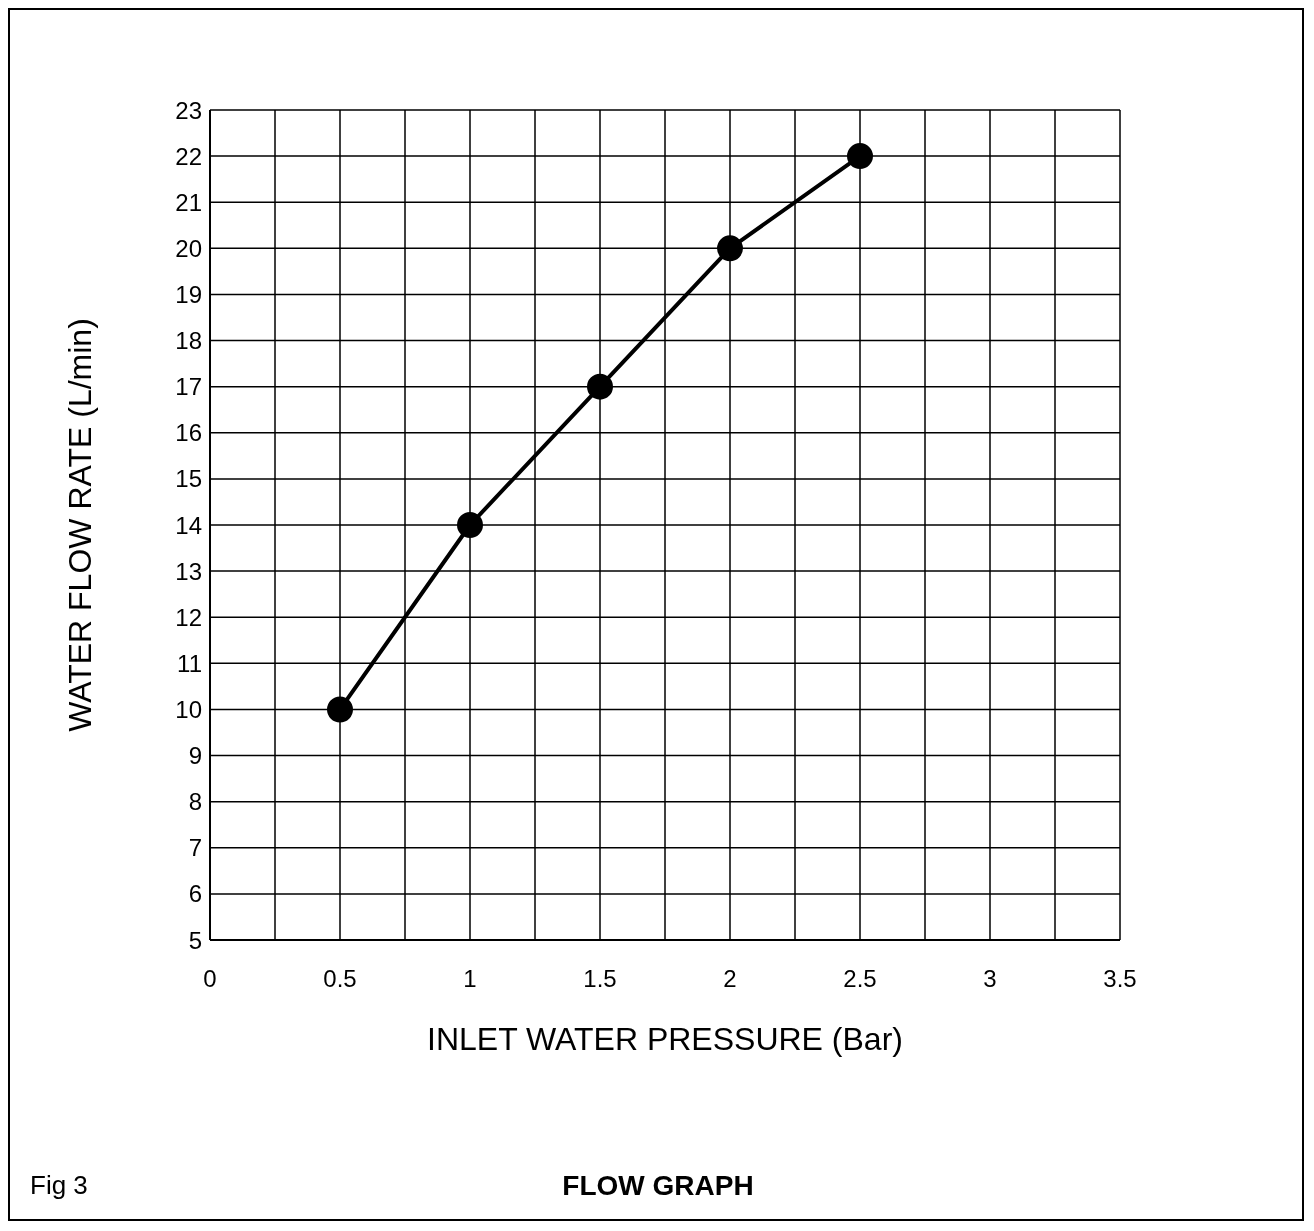 Image resolution: width=1314 pixels, height=1231 pixels. I want to click on x-tick-label: 2, so click(730, 979).